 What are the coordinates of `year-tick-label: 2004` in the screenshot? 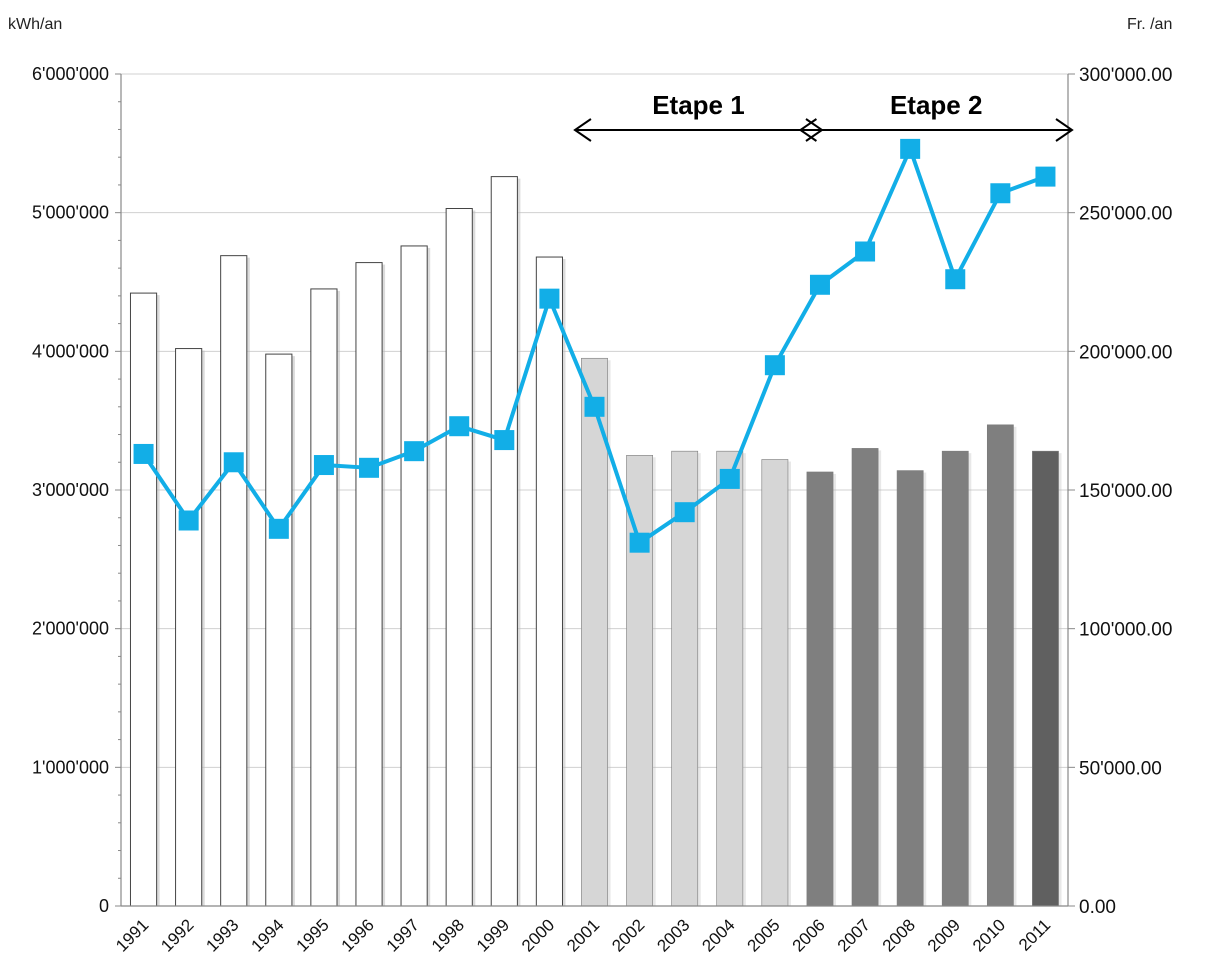 It's located at (718, 935).